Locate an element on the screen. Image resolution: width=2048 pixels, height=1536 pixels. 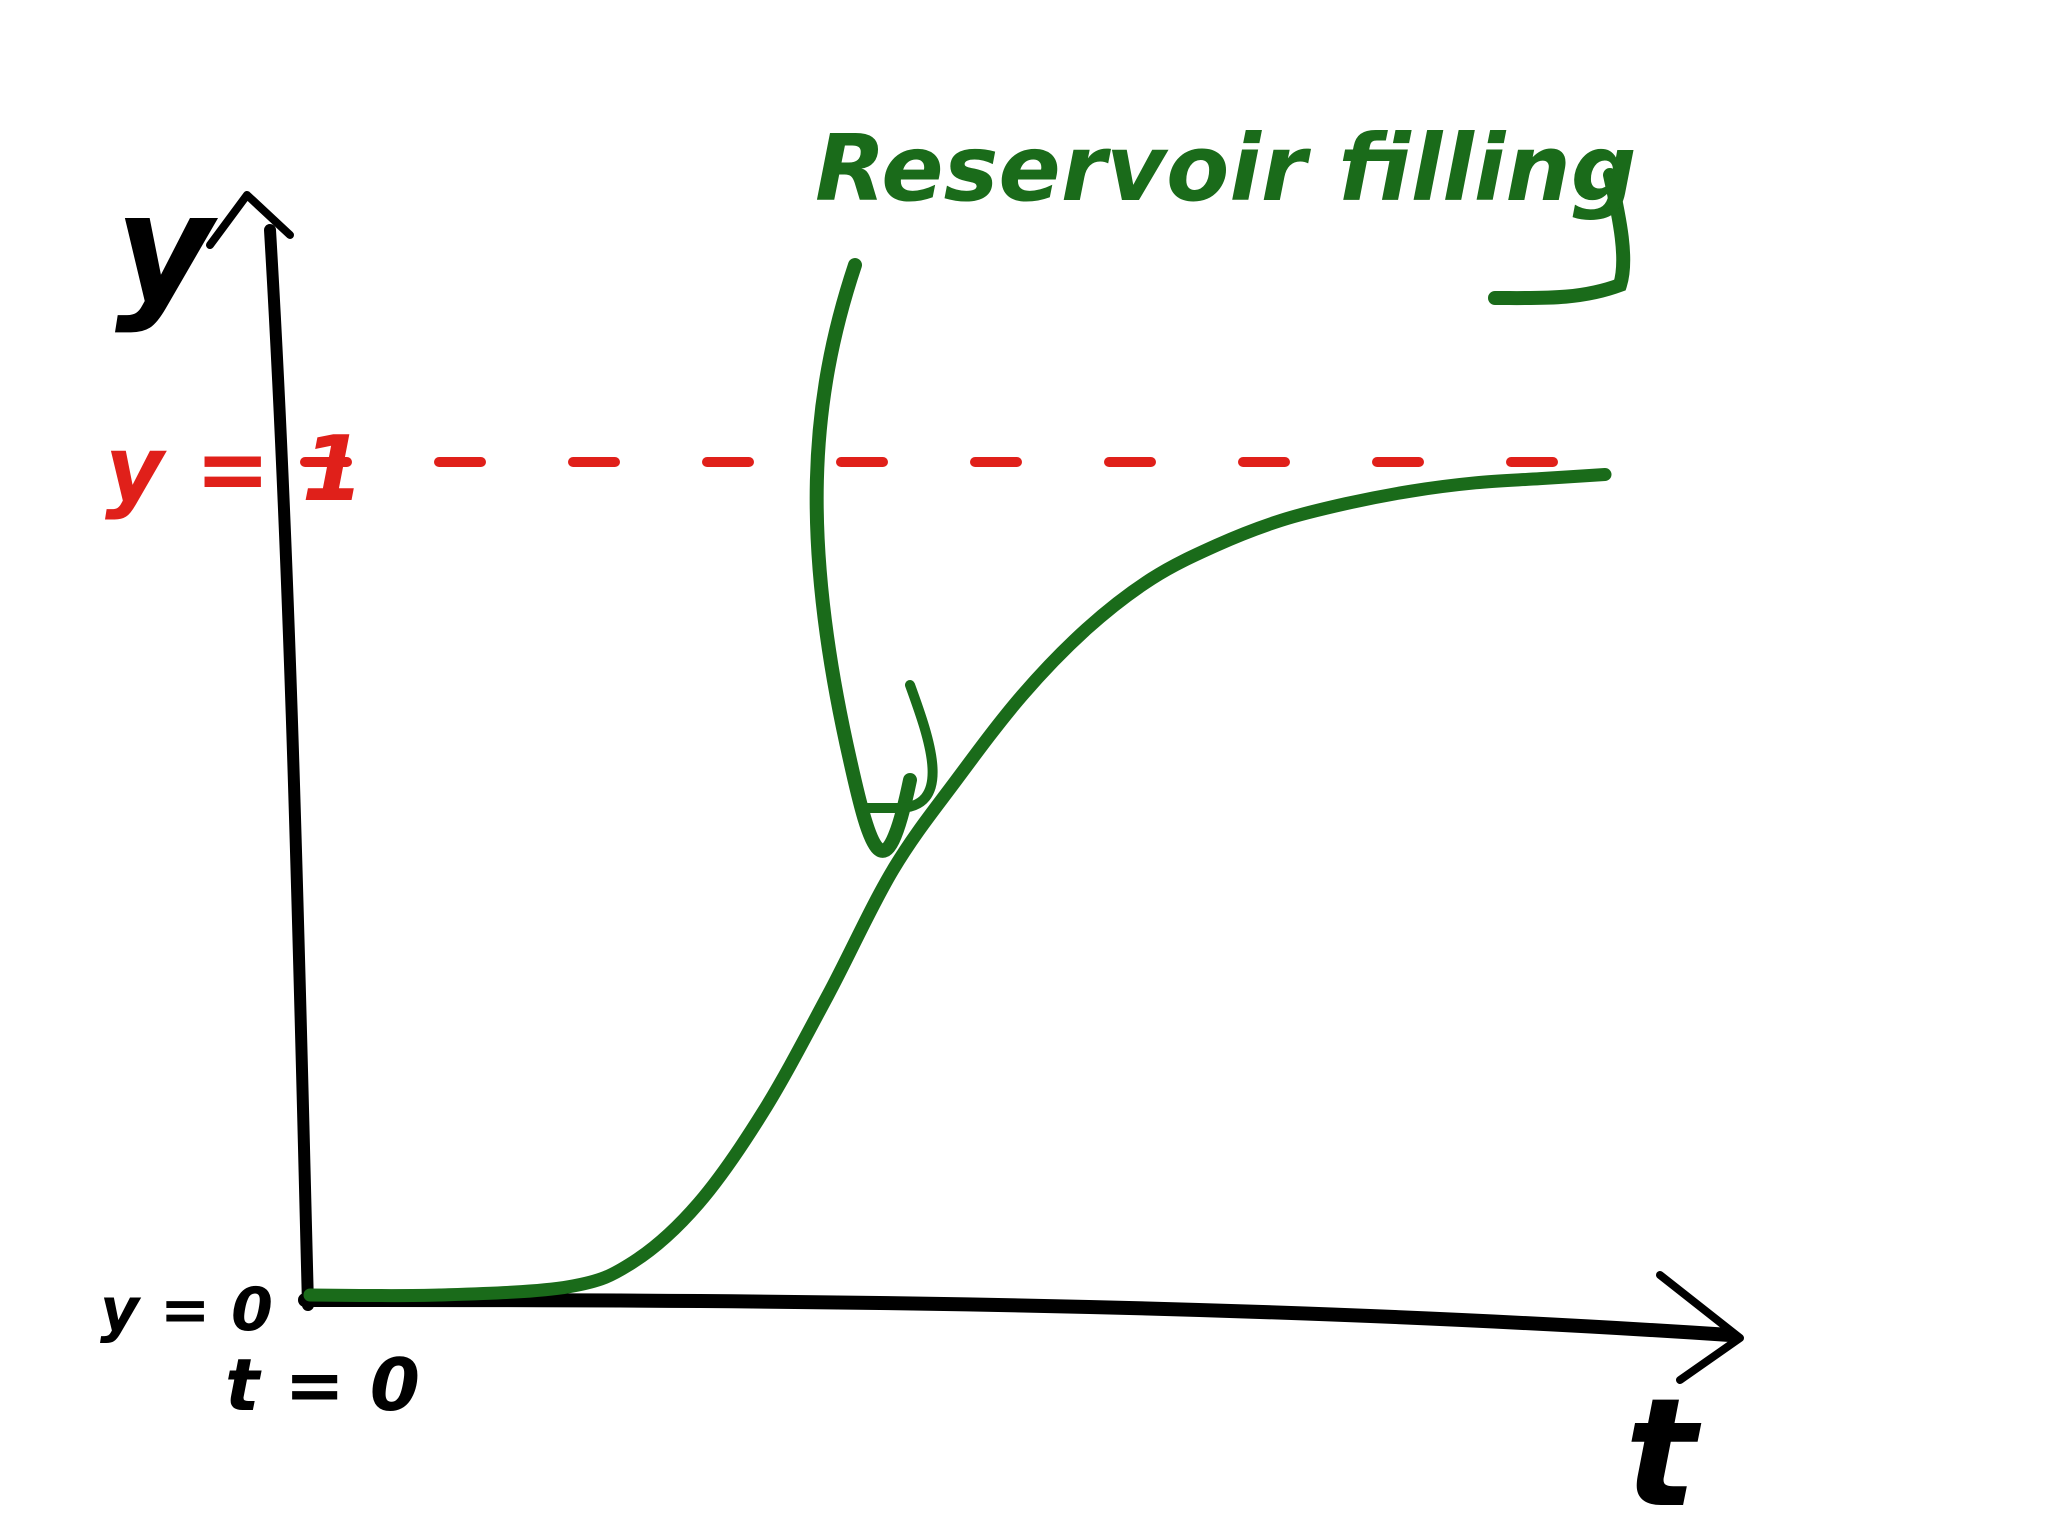
y-zero-label: y = 0 is located at coordinates (186, 1310).